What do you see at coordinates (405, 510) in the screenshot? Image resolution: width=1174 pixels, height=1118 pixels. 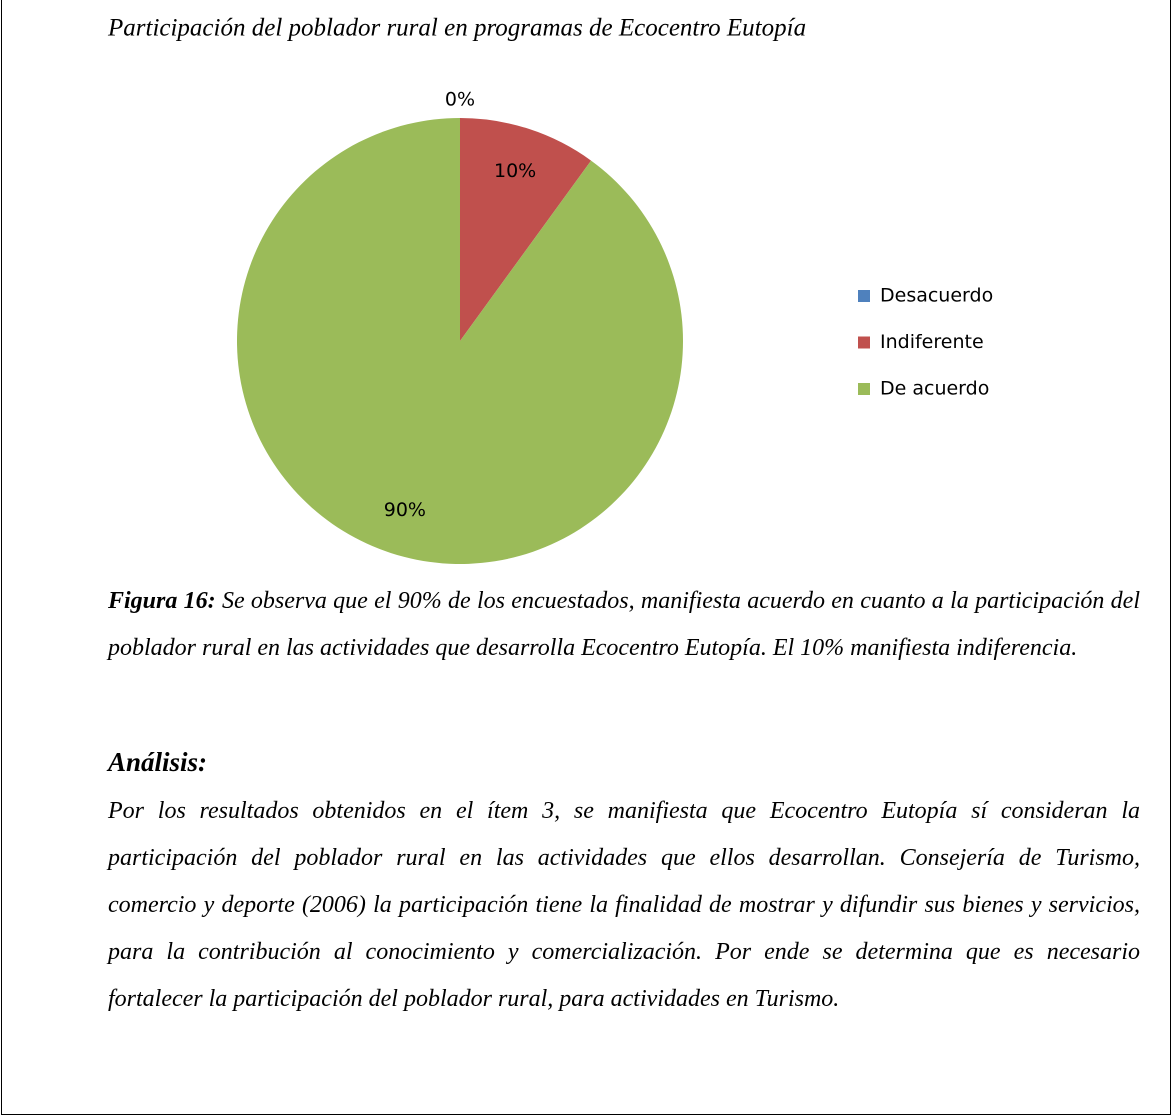 I see `data-label: 90%` at bounding box center [405, 510].